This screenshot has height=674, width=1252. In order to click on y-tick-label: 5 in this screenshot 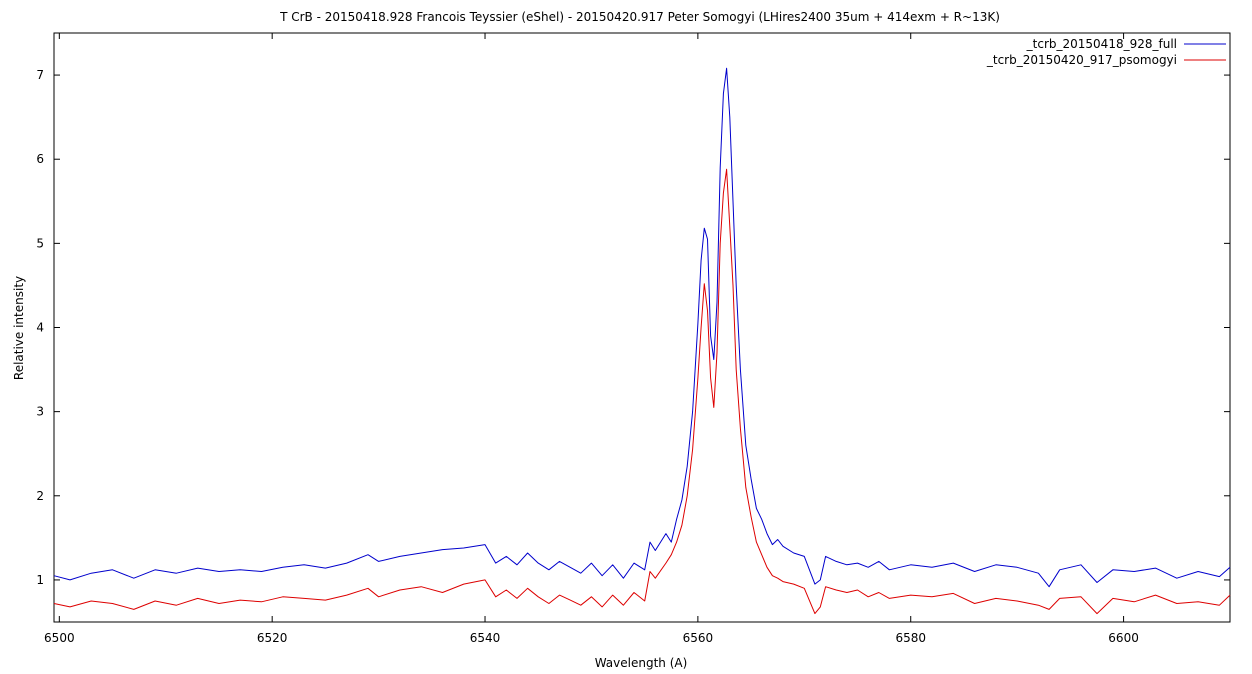, I will do `click(40, 243)`.